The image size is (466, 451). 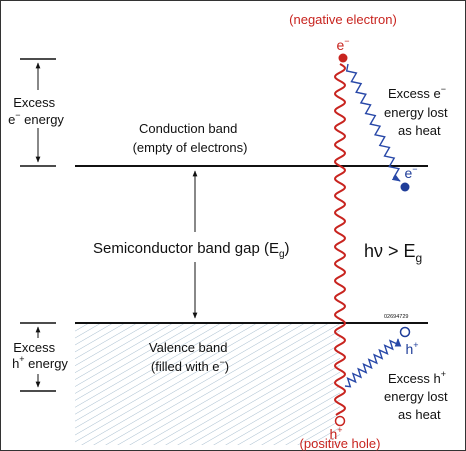 What do you see at coordinates (340, 443) in the screenshot?
I see `positive-hole-label: (positive hole)` at bounding box center [340, 443].